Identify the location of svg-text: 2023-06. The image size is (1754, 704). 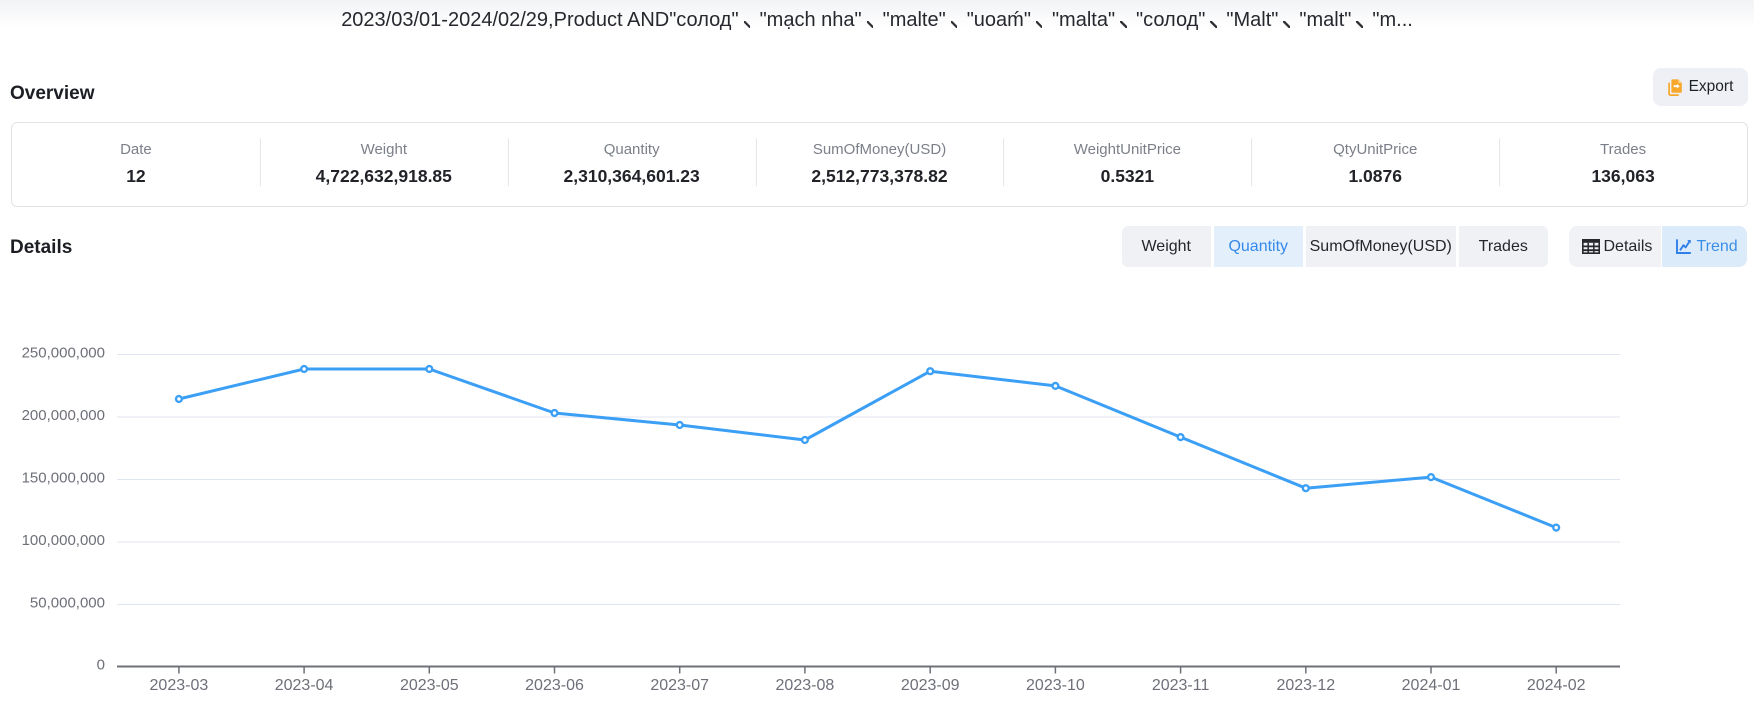
(554, 685).